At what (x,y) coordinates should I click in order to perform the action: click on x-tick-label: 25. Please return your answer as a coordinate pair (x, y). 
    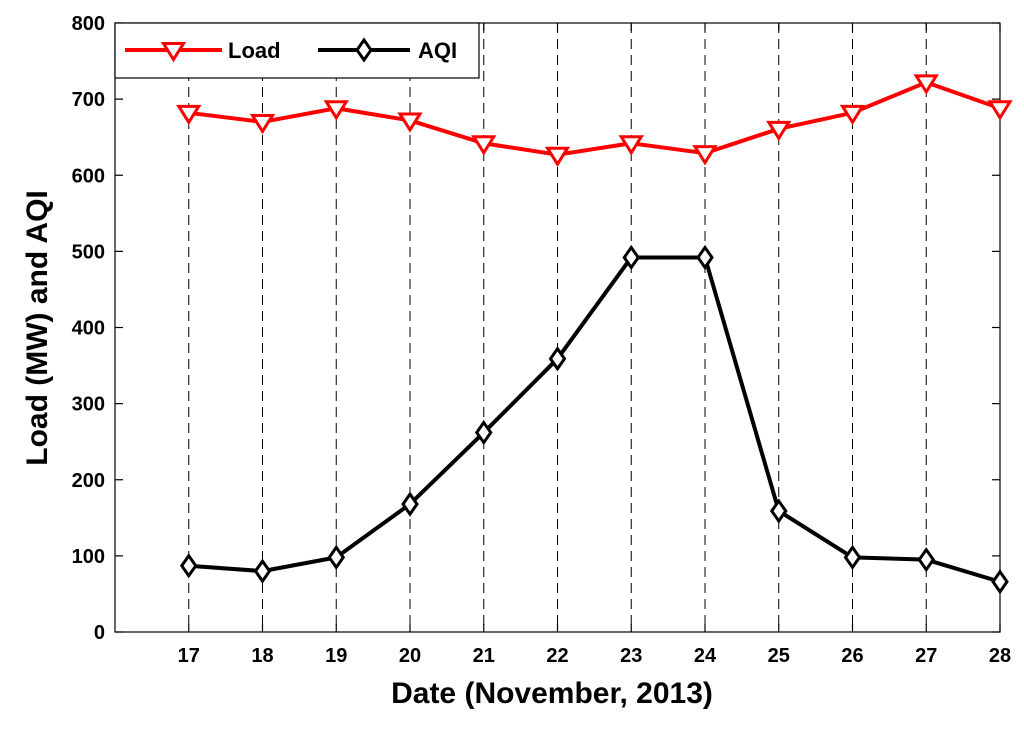
    Looking at the image, I should click on (779, 656).